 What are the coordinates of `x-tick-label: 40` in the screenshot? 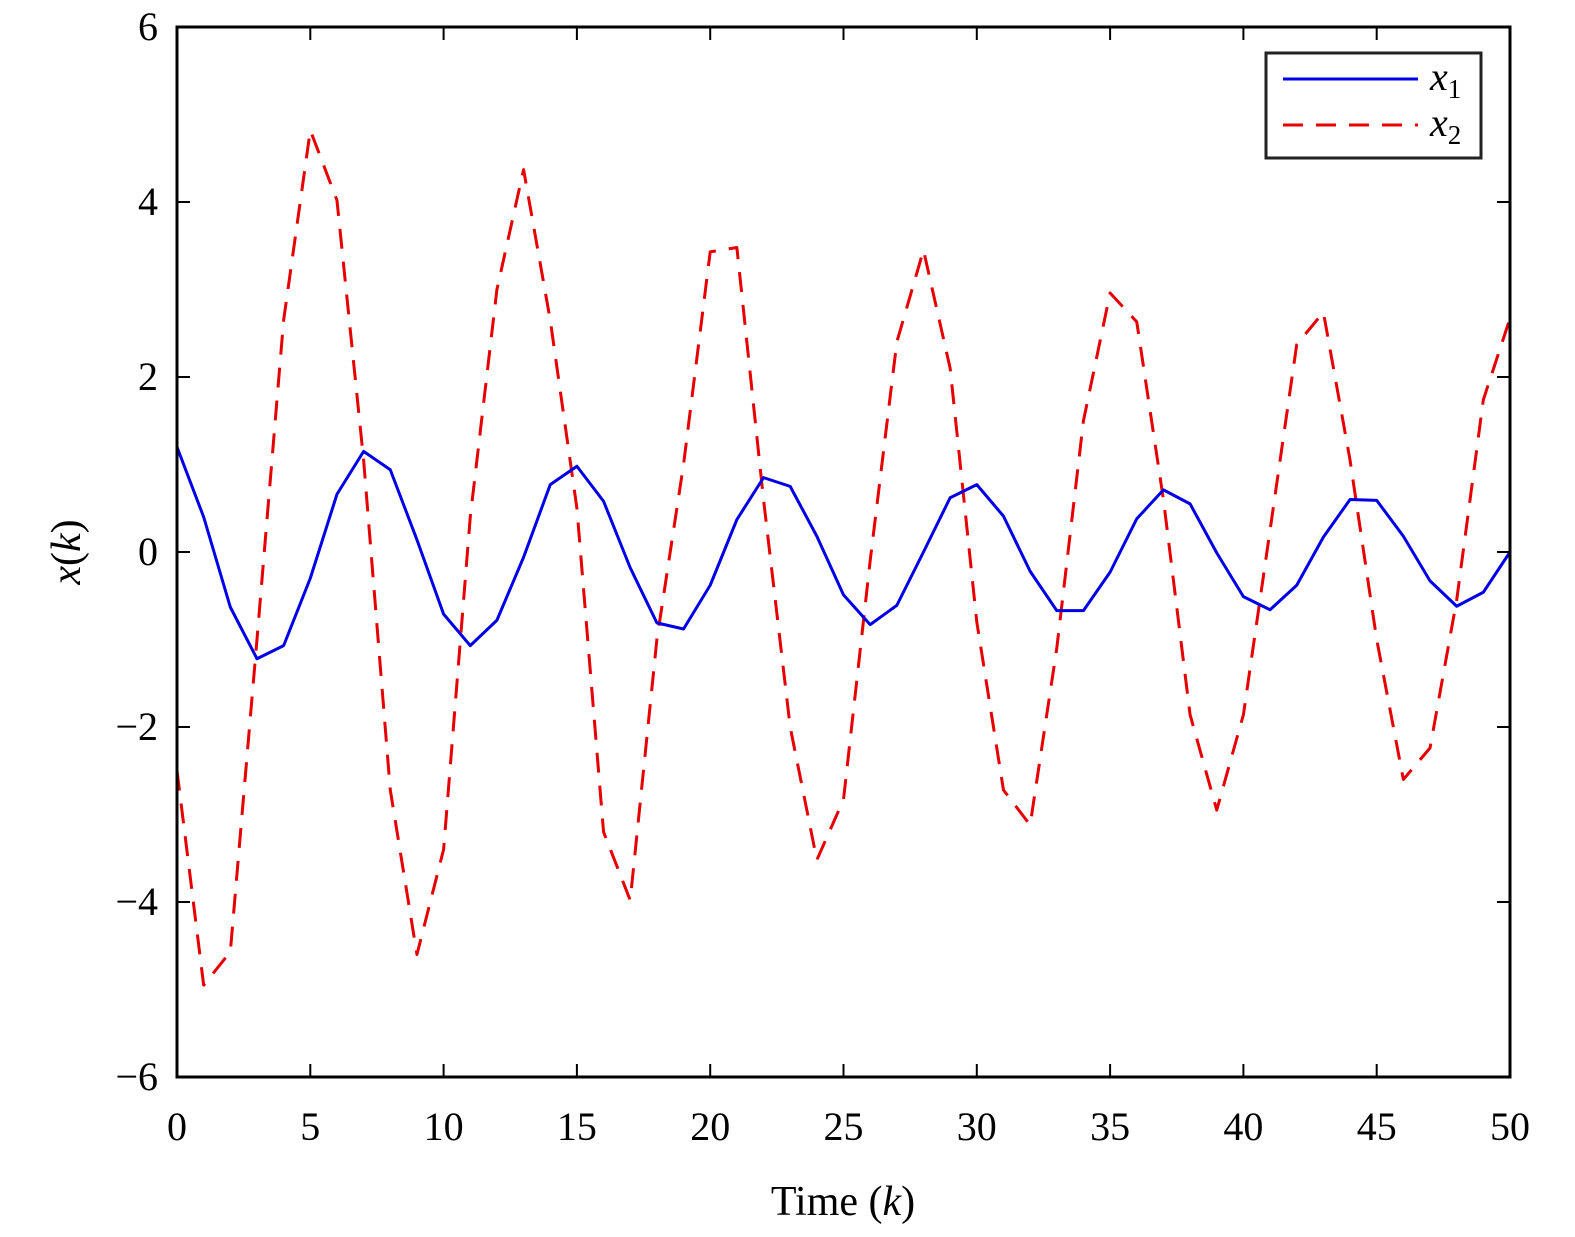 It's located at (1243, 1126).